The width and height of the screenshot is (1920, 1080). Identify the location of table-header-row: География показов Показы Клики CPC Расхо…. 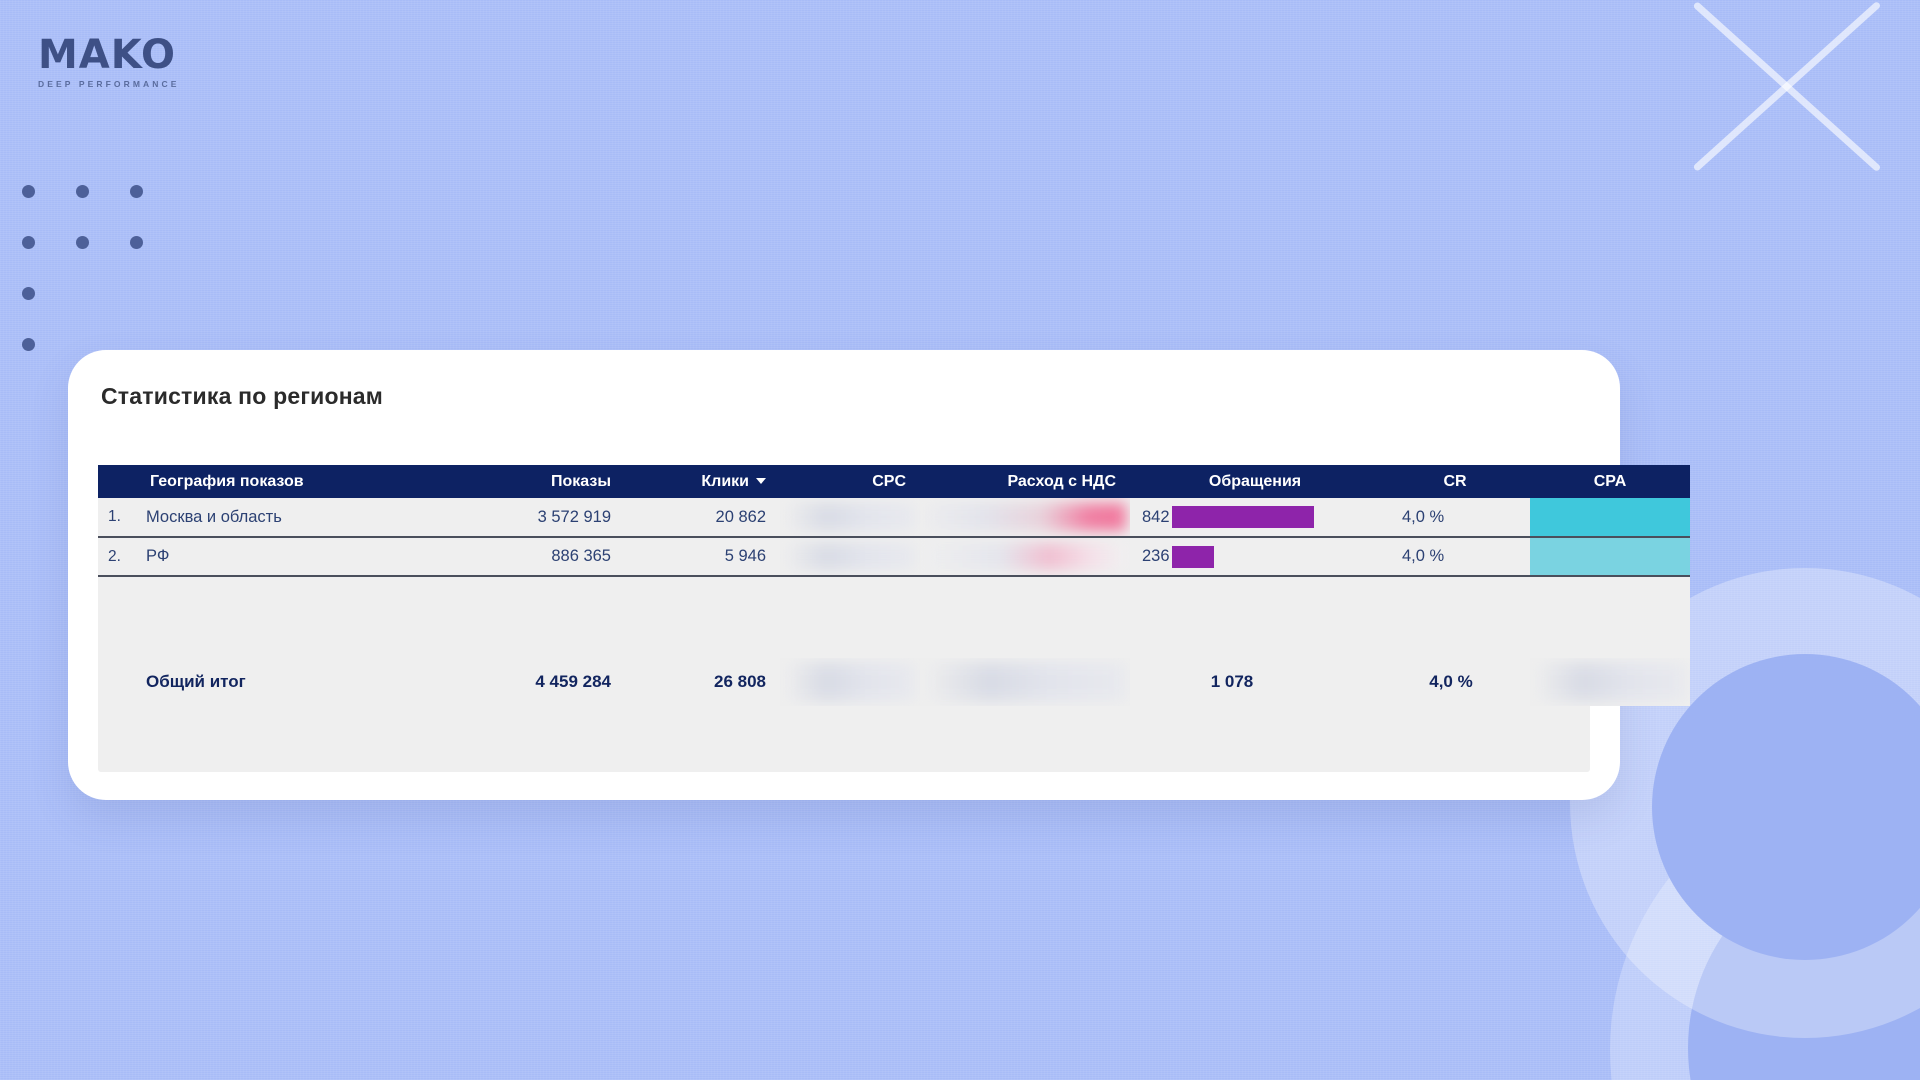
(894, 481).